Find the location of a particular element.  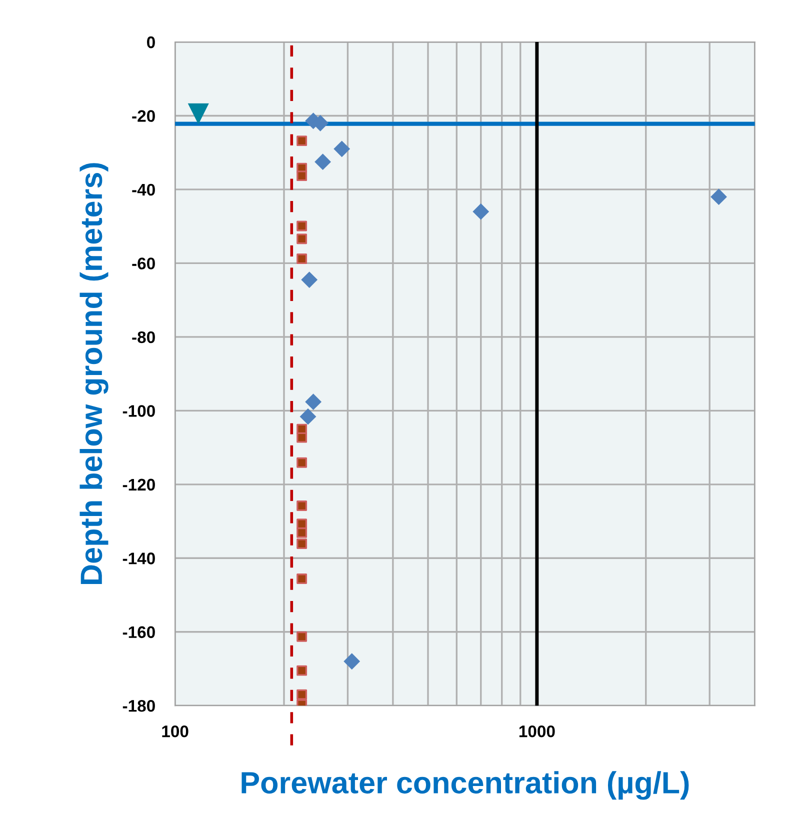

x-tick-label: 100 is located at coordinates (175, 731).